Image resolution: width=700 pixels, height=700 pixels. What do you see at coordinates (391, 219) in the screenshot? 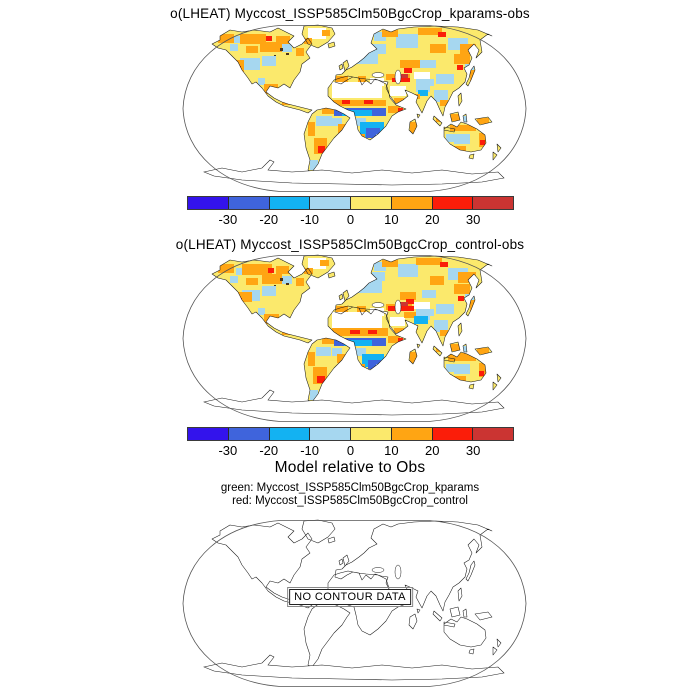
I see `colorbar-tick-label: 10` at bounding box center [391, 219].